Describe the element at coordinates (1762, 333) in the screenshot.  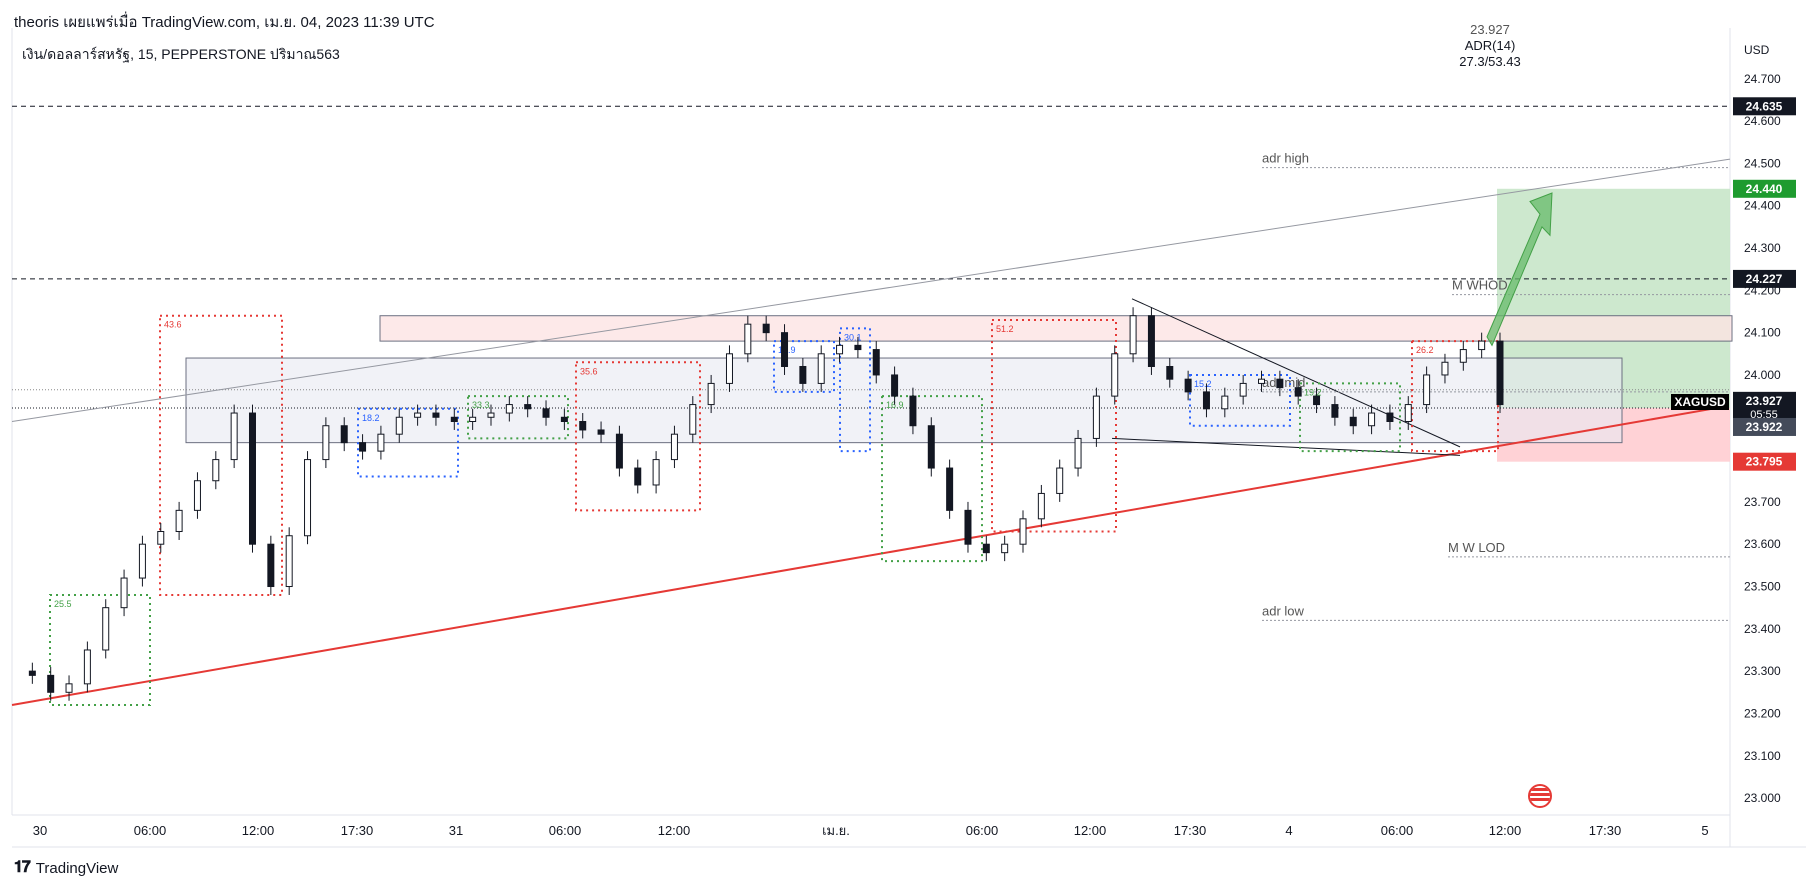
I see `y-tick-label: 24.100` at that location.